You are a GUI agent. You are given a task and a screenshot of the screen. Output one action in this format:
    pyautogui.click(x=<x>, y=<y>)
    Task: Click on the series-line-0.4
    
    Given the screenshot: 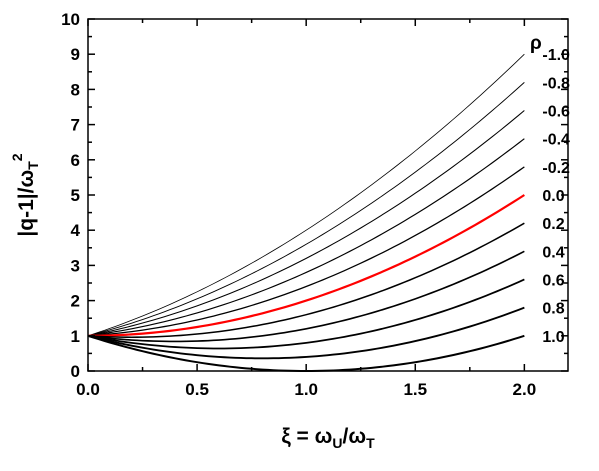 What is the action you would take?
    pyautogui.click(x=306, y=296)
    